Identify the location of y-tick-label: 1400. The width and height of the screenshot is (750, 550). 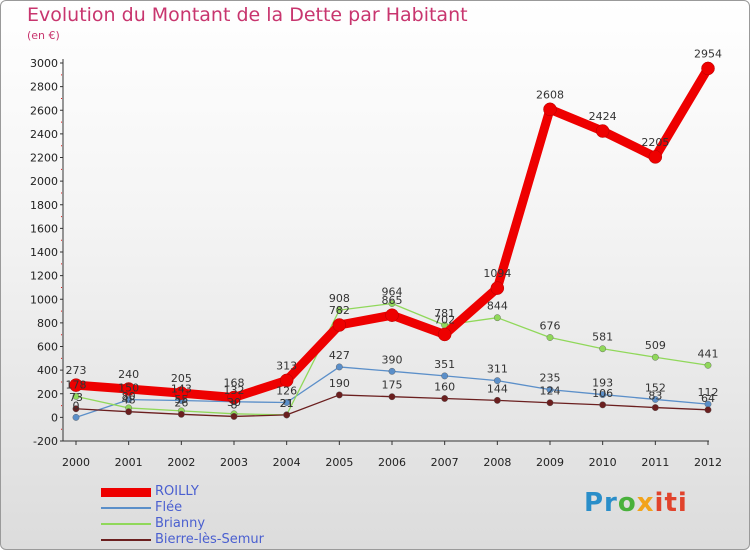
(44, 252).